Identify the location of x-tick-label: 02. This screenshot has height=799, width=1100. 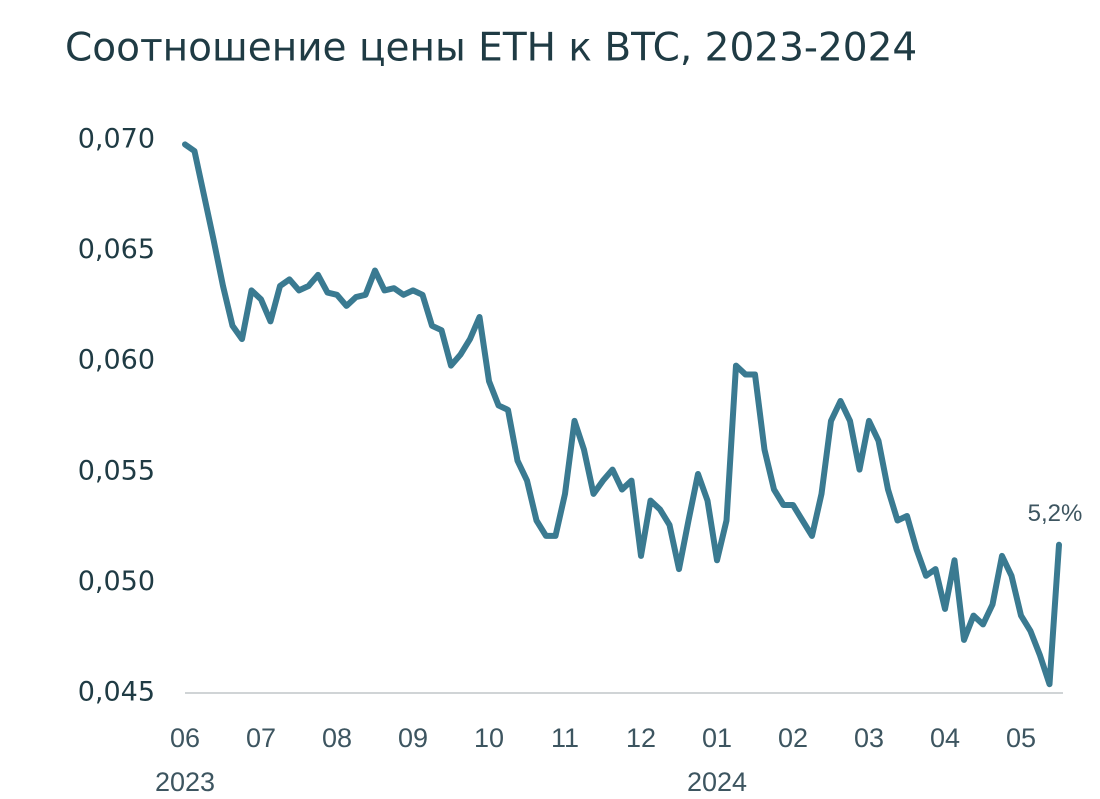
(793, 738).